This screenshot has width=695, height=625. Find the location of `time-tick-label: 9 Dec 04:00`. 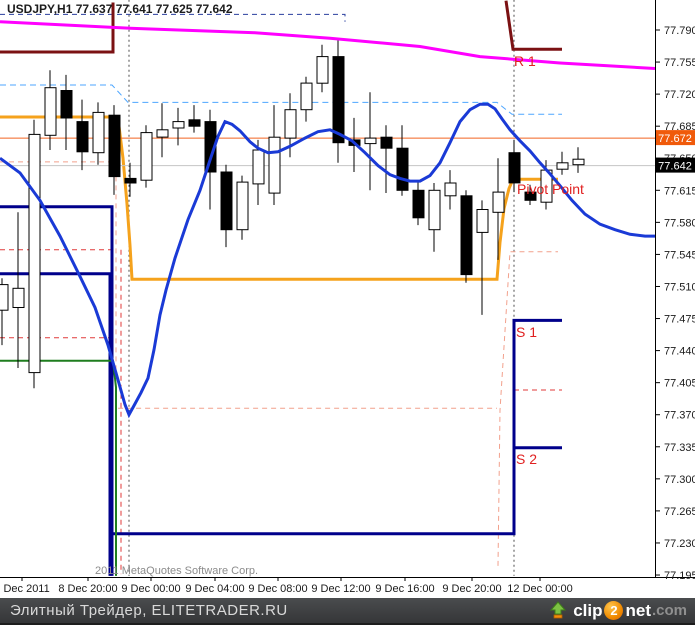

time-tick-label: 9 Dec 04:00 is located at coordinates (214, 589).